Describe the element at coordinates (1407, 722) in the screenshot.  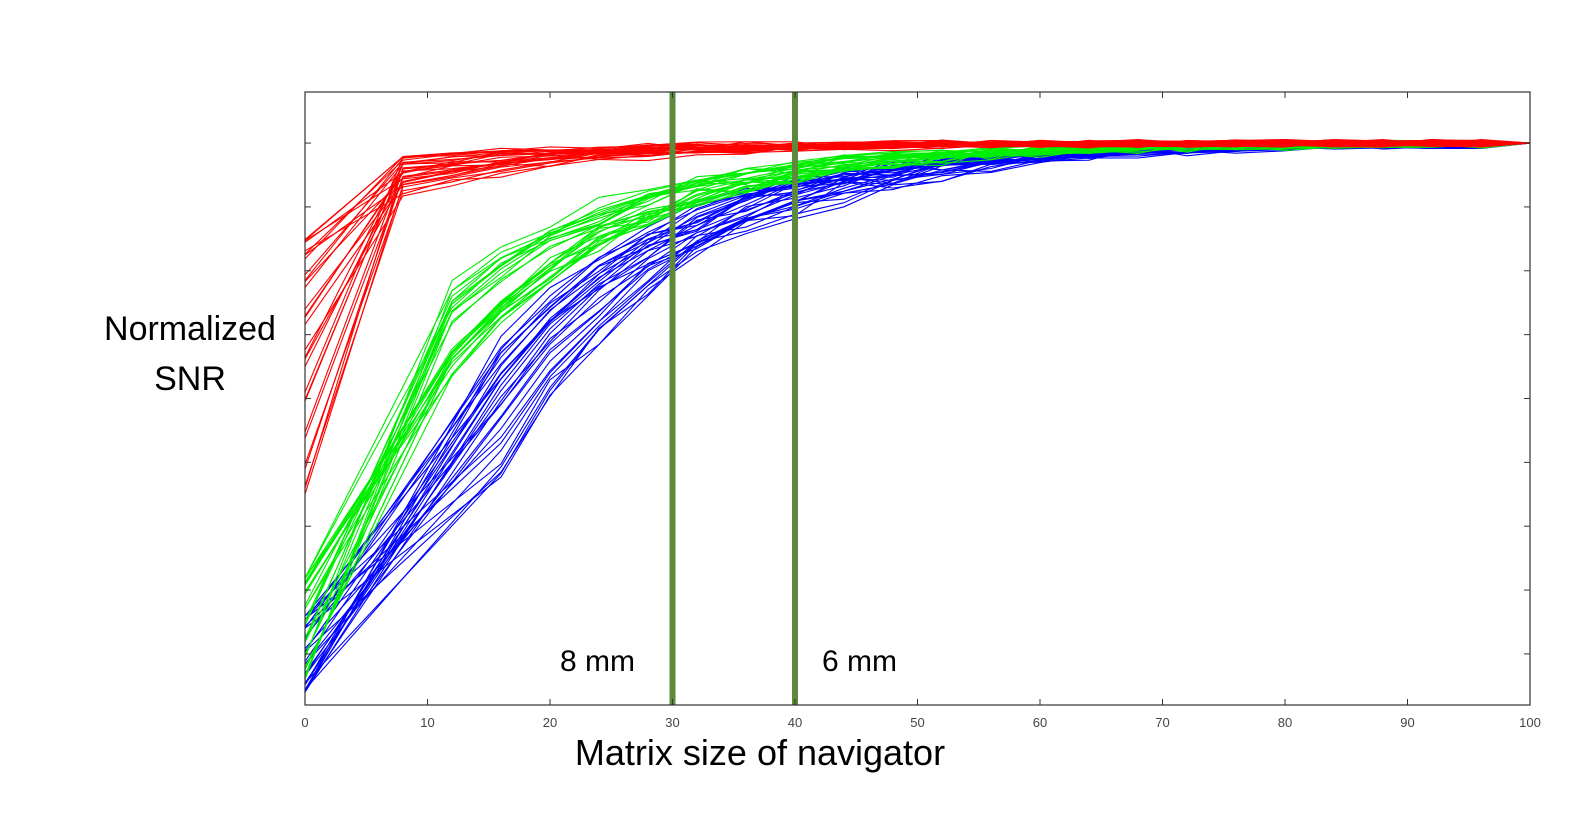
I see `x-tick-label-9: 90` at that location.